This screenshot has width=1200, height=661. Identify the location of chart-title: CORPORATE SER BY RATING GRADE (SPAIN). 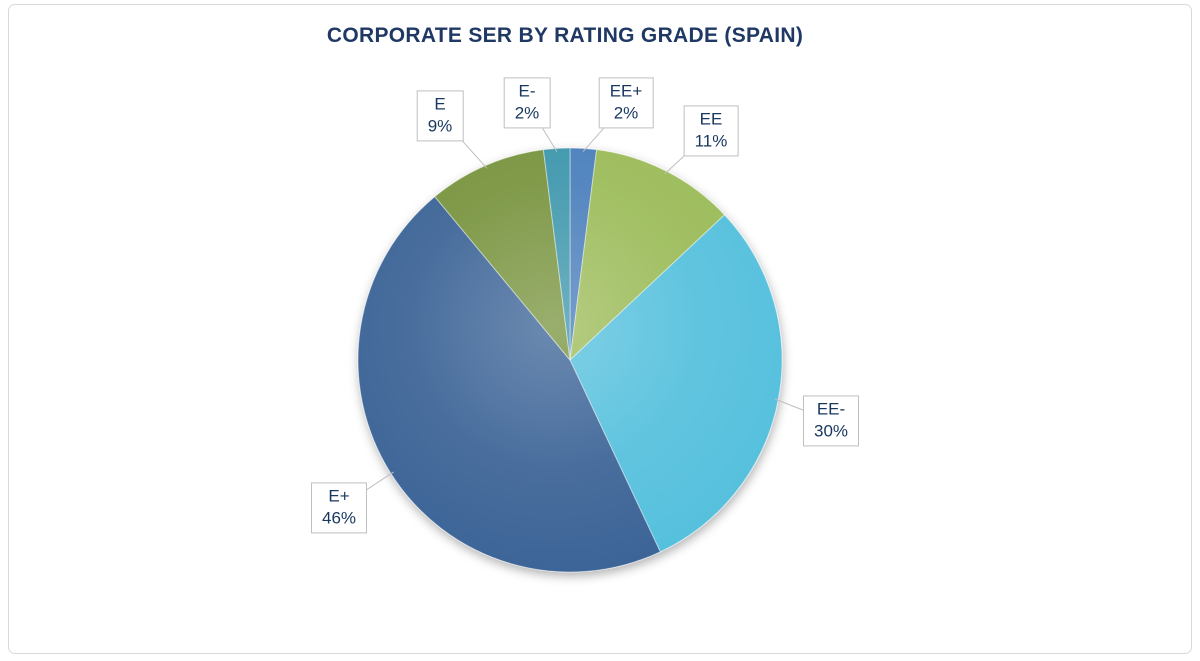
(565, 35).